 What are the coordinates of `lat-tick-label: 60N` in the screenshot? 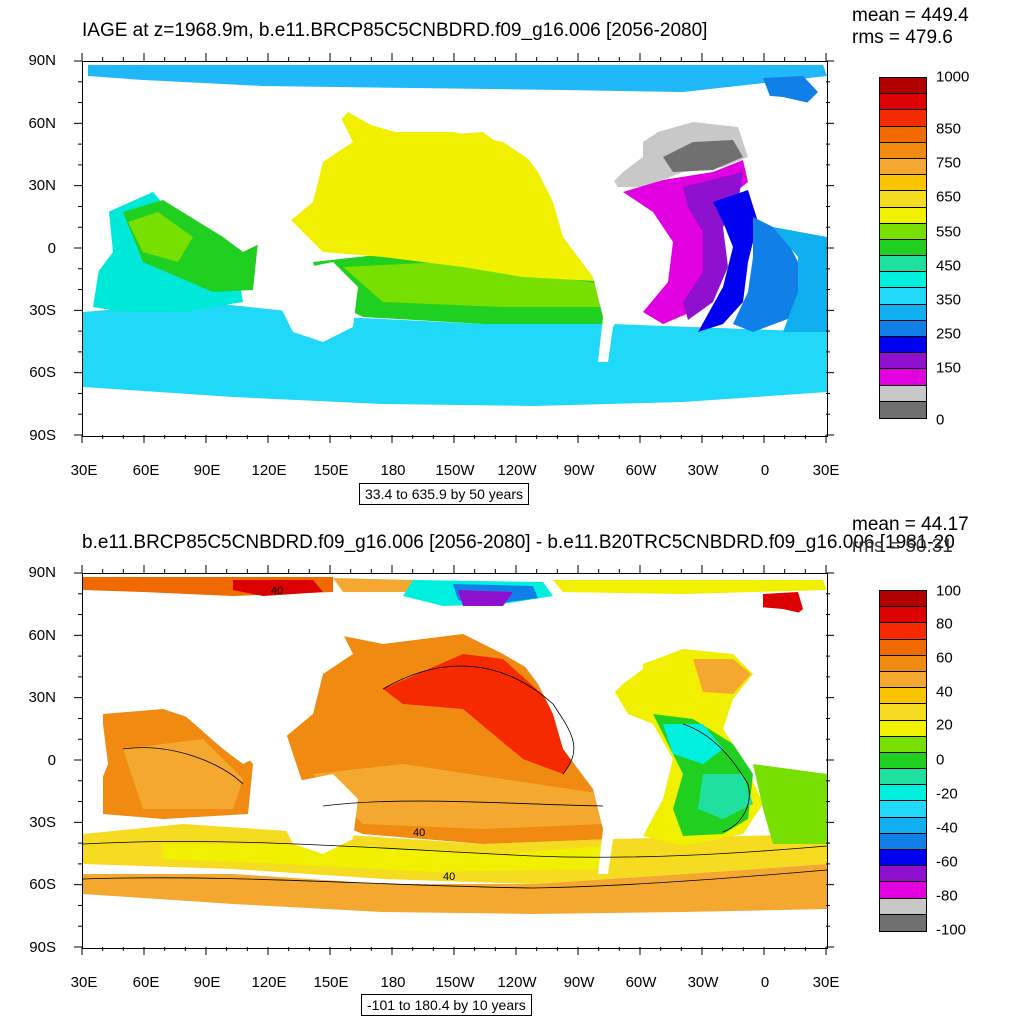 It's located at (42, 635).